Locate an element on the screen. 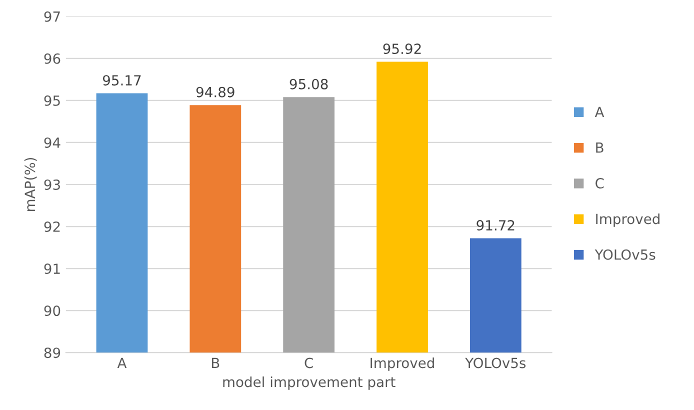 This screenshot has width=694, height=410. data-label: 94.89 is located at coordinates (215, 92).